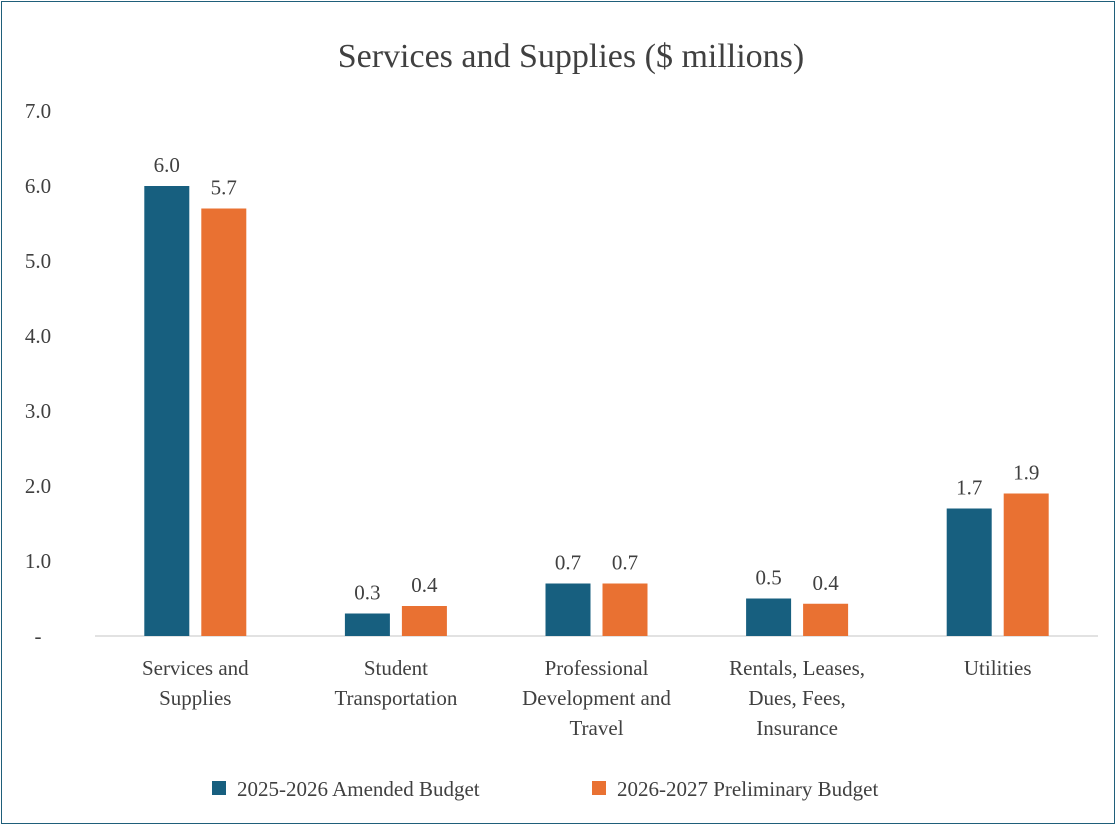 The height and width of the screenshot is (827, 1118). What do you see at coordinates (367, 593) in the screenshot?
I see `data-label: 0.3` at bounding box center [367, 593].